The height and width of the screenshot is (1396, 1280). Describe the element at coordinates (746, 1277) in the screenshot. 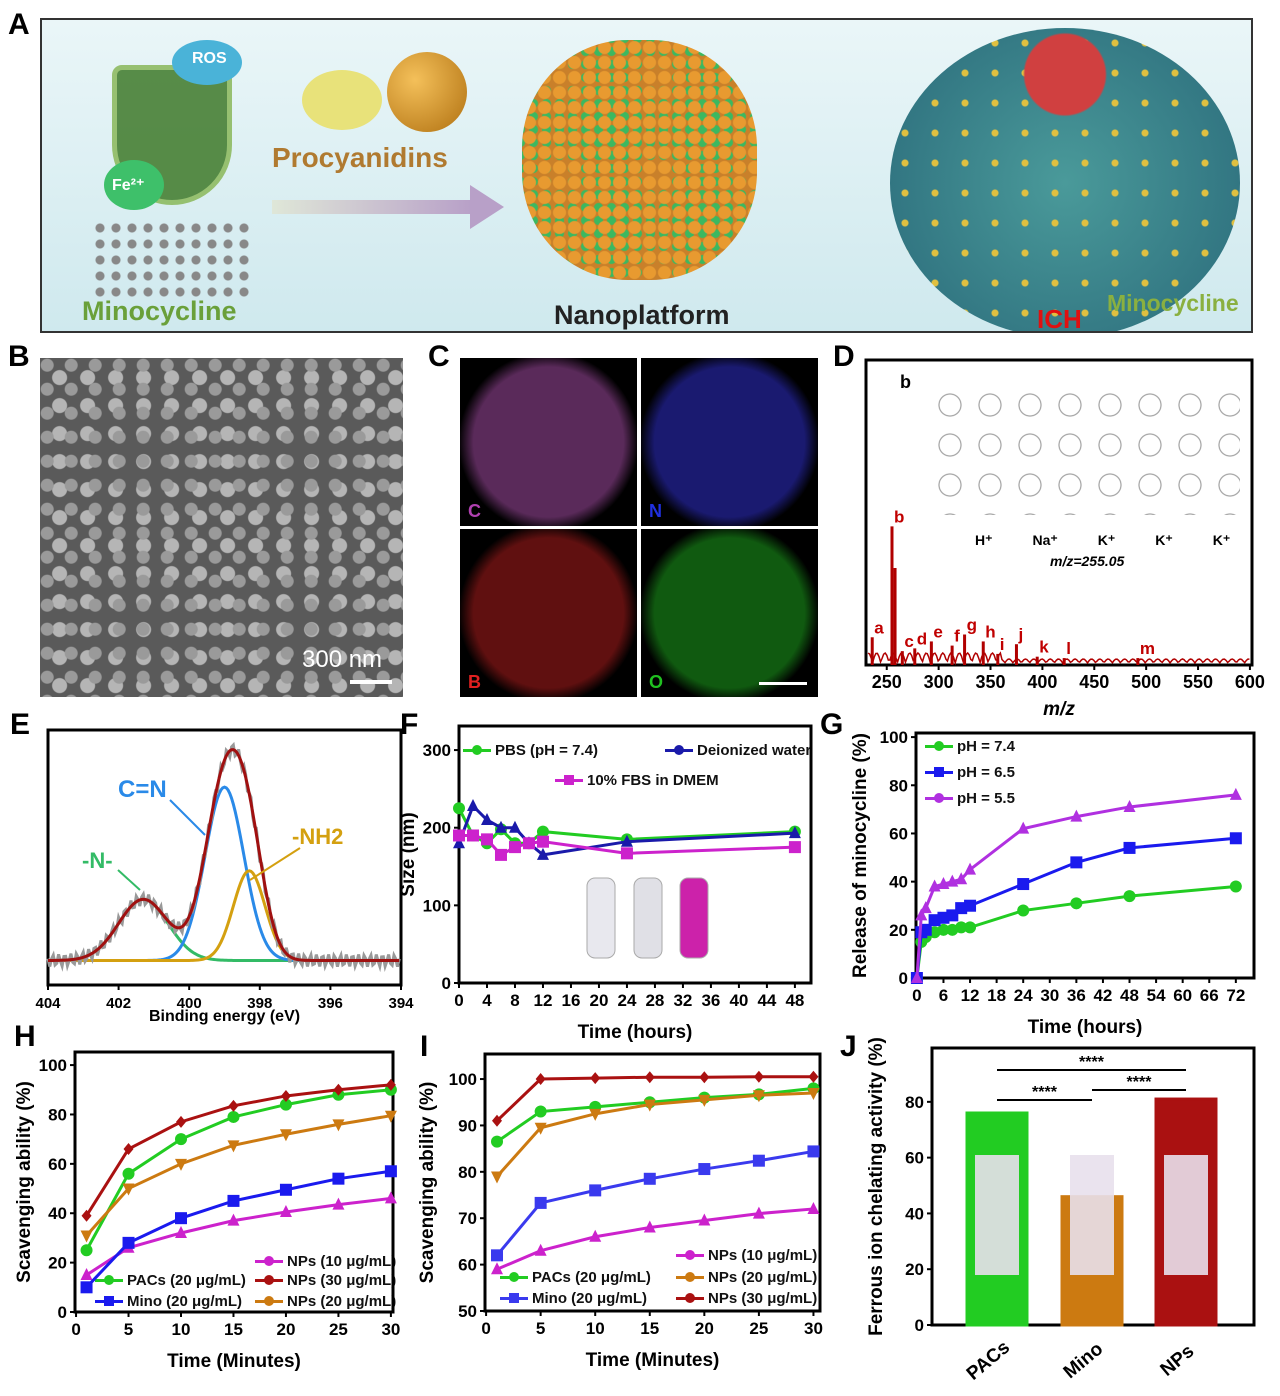

I see `legend-item: NPs (20 μg/mL)` at that location.